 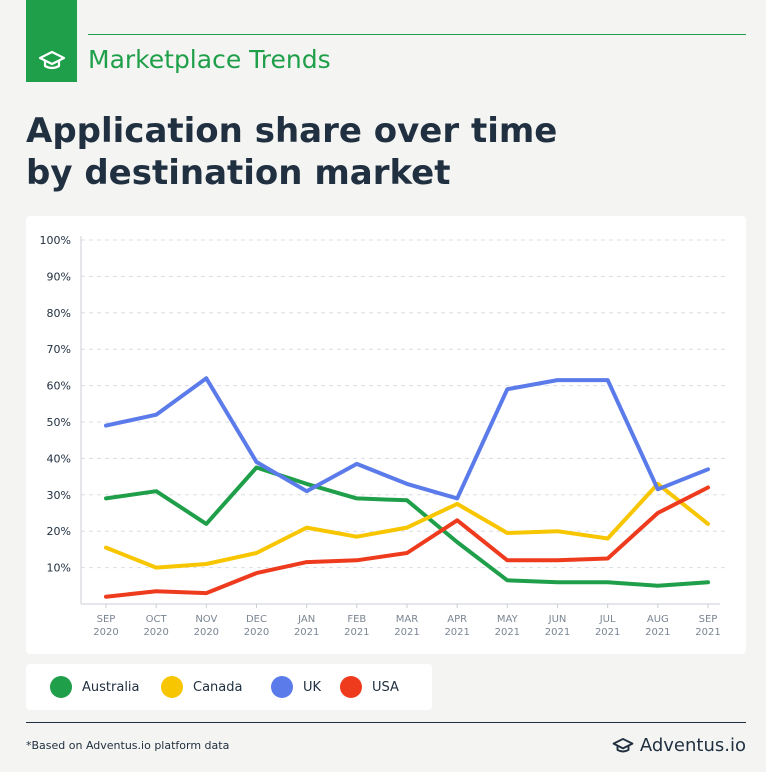 What do you see at coordinates (417, 34) in the screenshot?
I see `header-divider` at bounding box center [417, 34].